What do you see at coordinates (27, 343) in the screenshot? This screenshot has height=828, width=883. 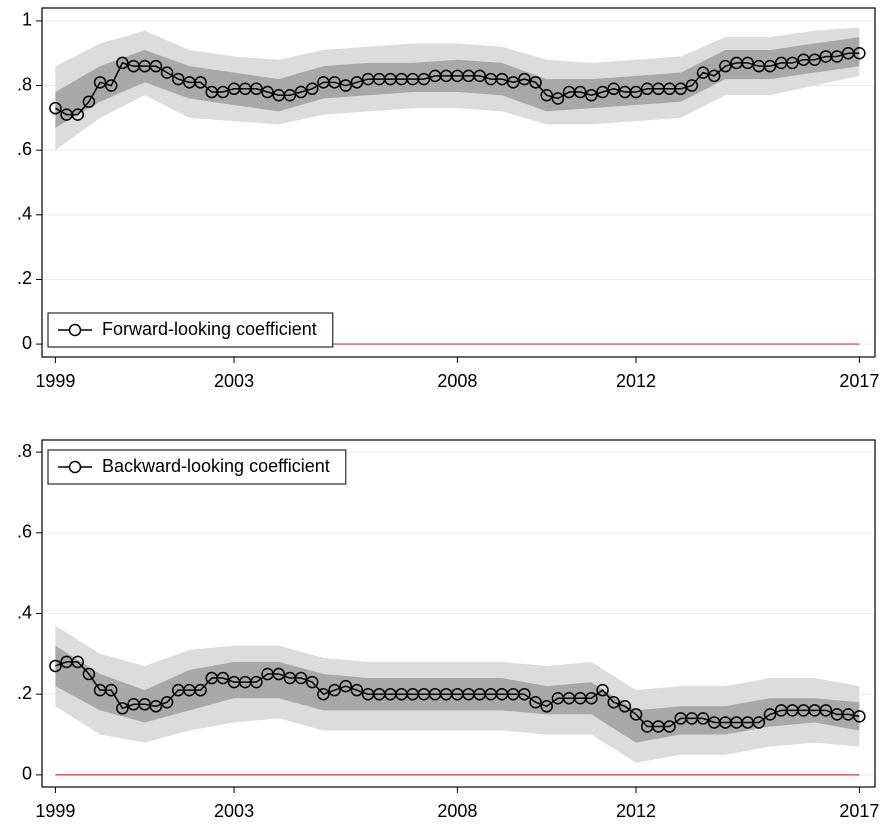 I see `y-tick-label: 0` at bounding box center [27, 343].